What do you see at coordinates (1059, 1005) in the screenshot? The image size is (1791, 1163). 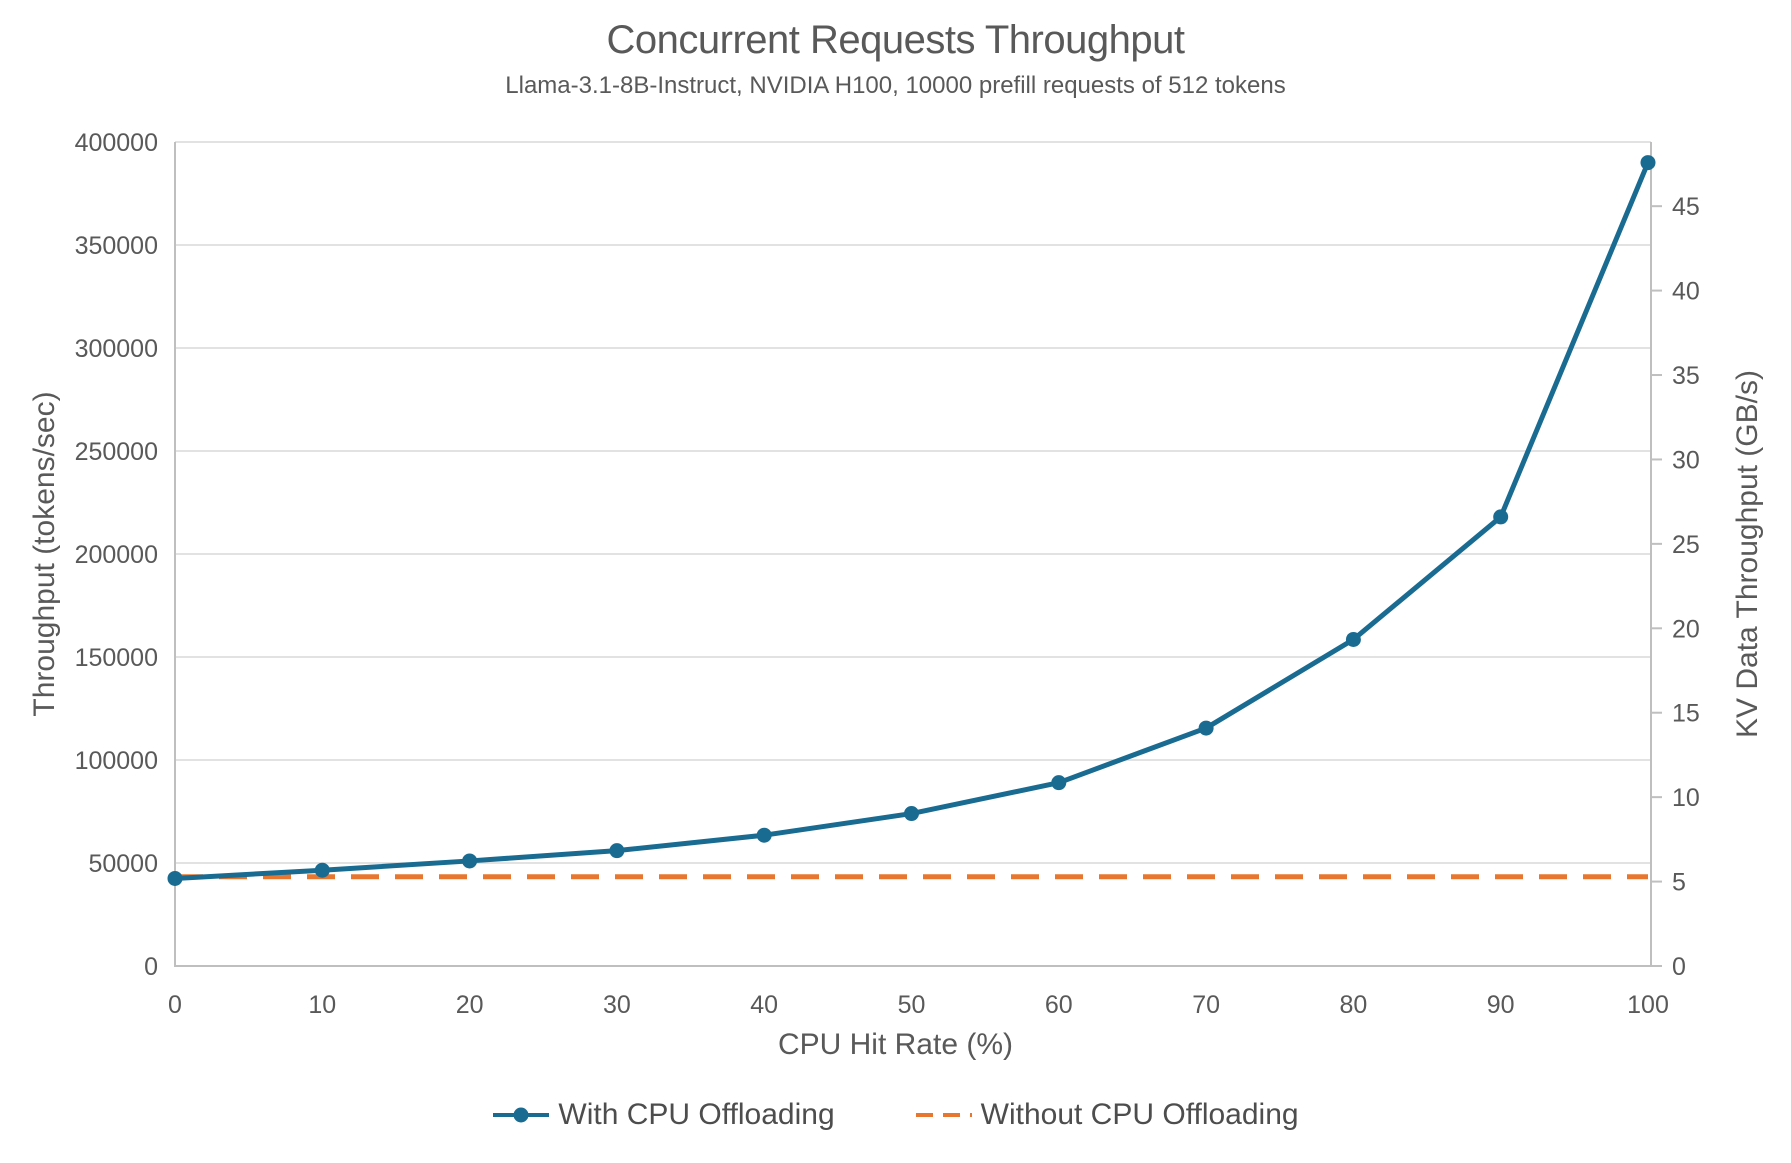 I see `x-axis-tick-label: 60` at bounding box center [1059, 1005].